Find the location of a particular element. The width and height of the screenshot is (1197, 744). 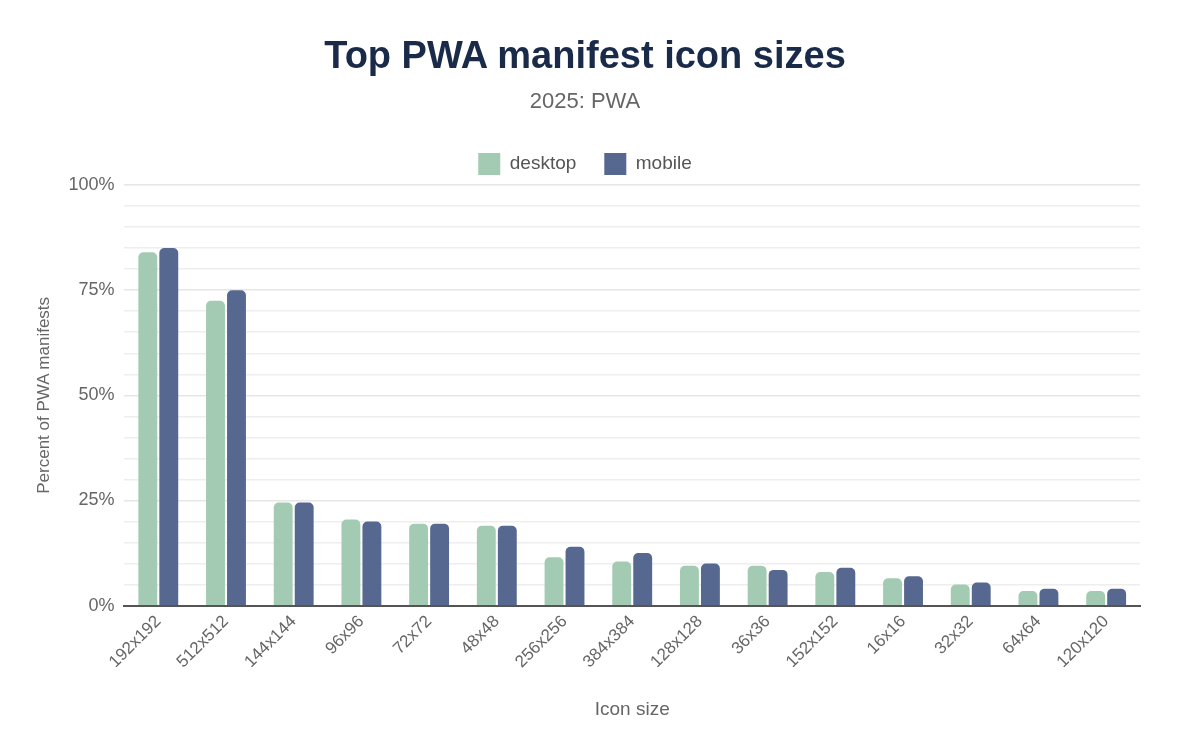

legend-label: desktop is located at coordinates (543, 163).